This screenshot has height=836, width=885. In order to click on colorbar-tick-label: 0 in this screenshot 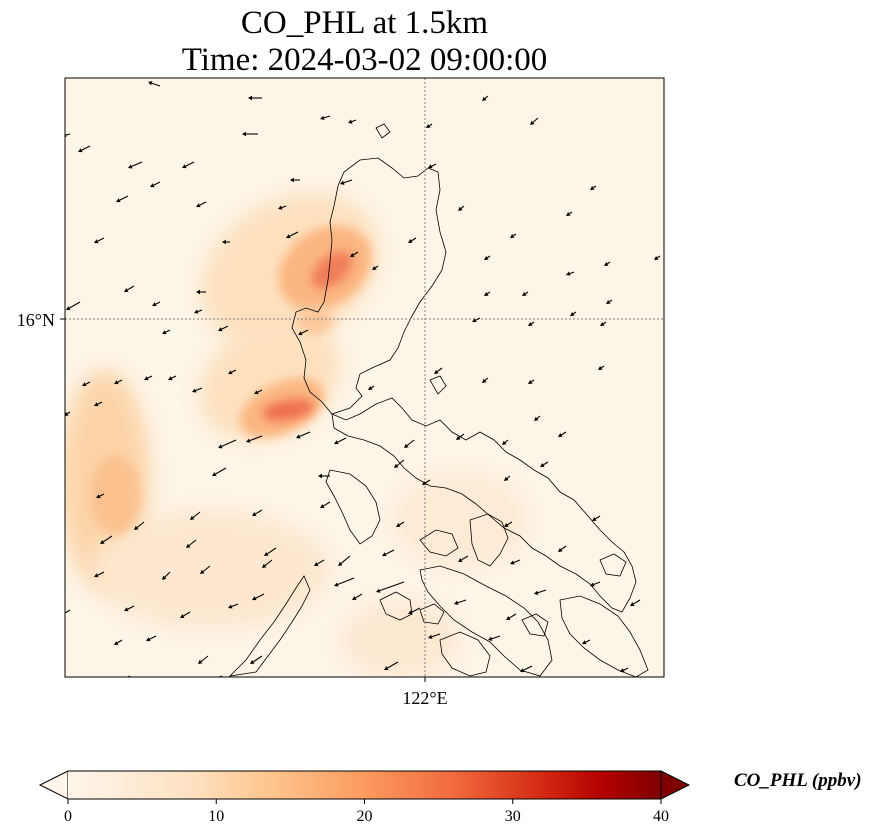, I will do `click(68, 816)`.